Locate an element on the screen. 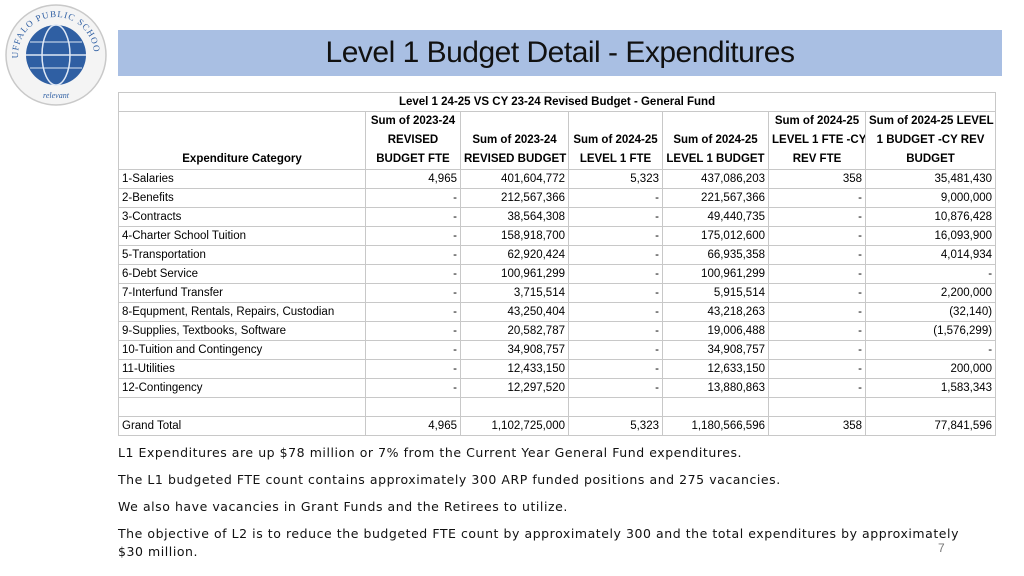 The width and height of the screenshot is (1024, 576). category-cell: 12-Contingency is located at coordinates (242, 388).